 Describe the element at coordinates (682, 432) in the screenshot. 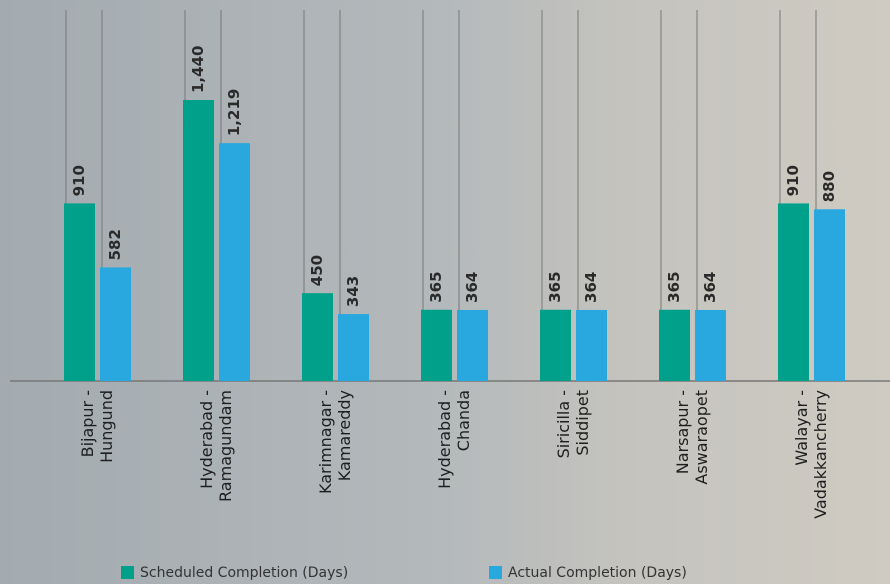

I see `category-label: Narsapur -` at that location.